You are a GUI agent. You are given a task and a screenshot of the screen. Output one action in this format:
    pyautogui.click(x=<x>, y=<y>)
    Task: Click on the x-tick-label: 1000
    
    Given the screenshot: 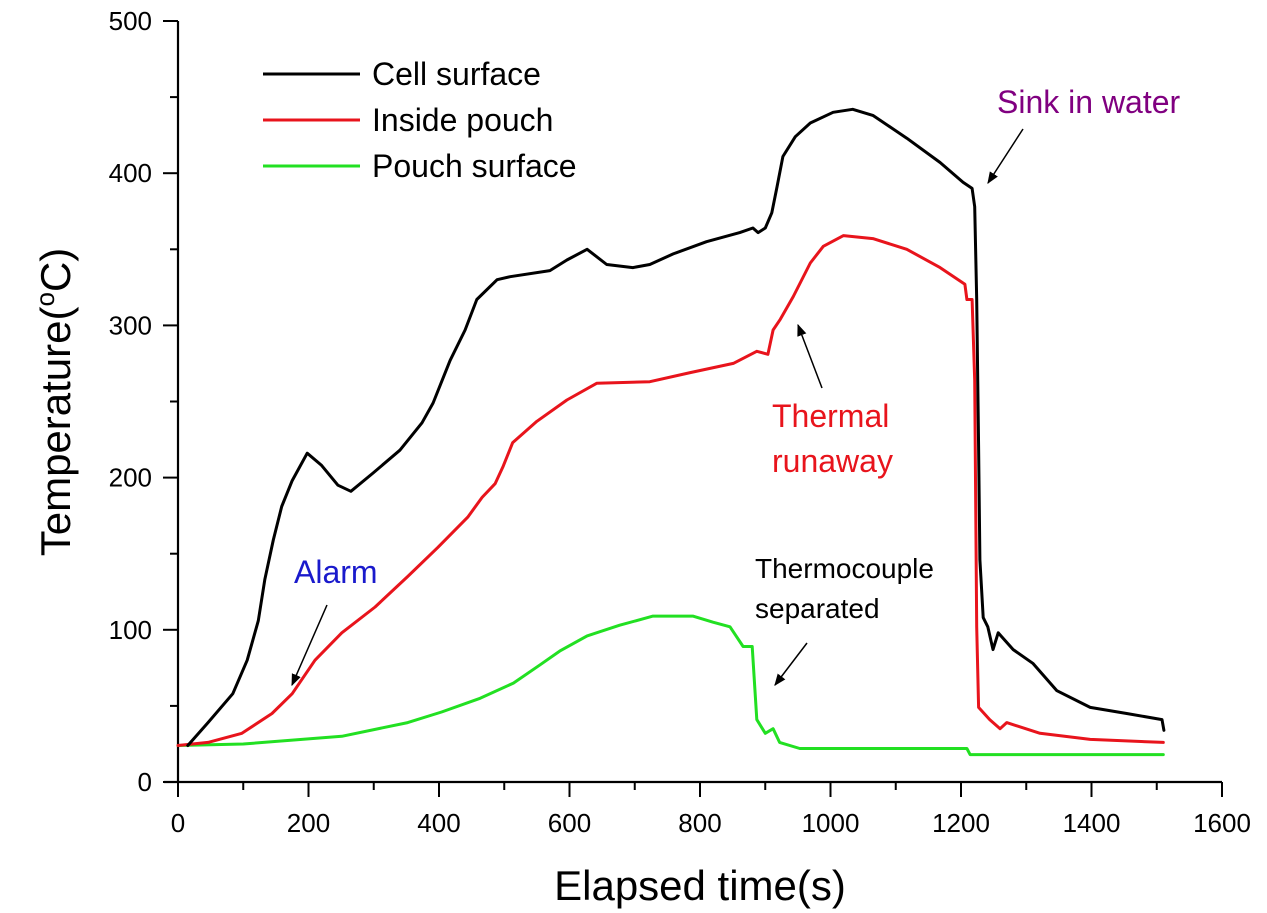 What is the action you would take?
    pyautogui.click(x=831, y=823)
    